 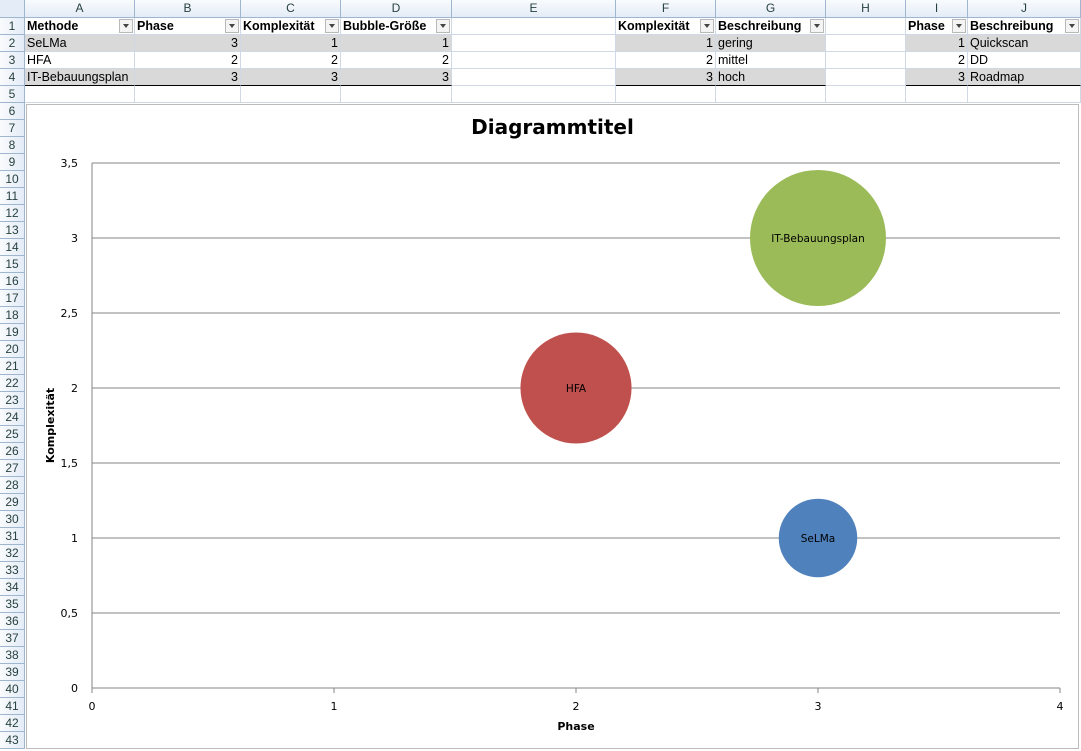 What do you see at coordinates (937, 9) in the screenshot?
I see `column-header-i: I` at bounding box center [937, 9].